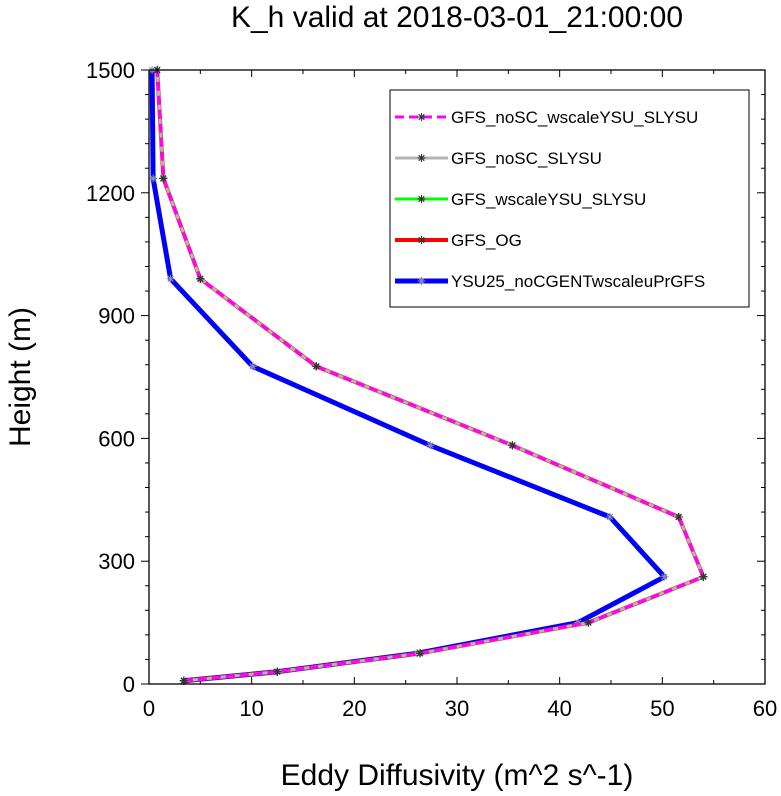  I want to click on y-tick-label: 900, so click(116, 316).